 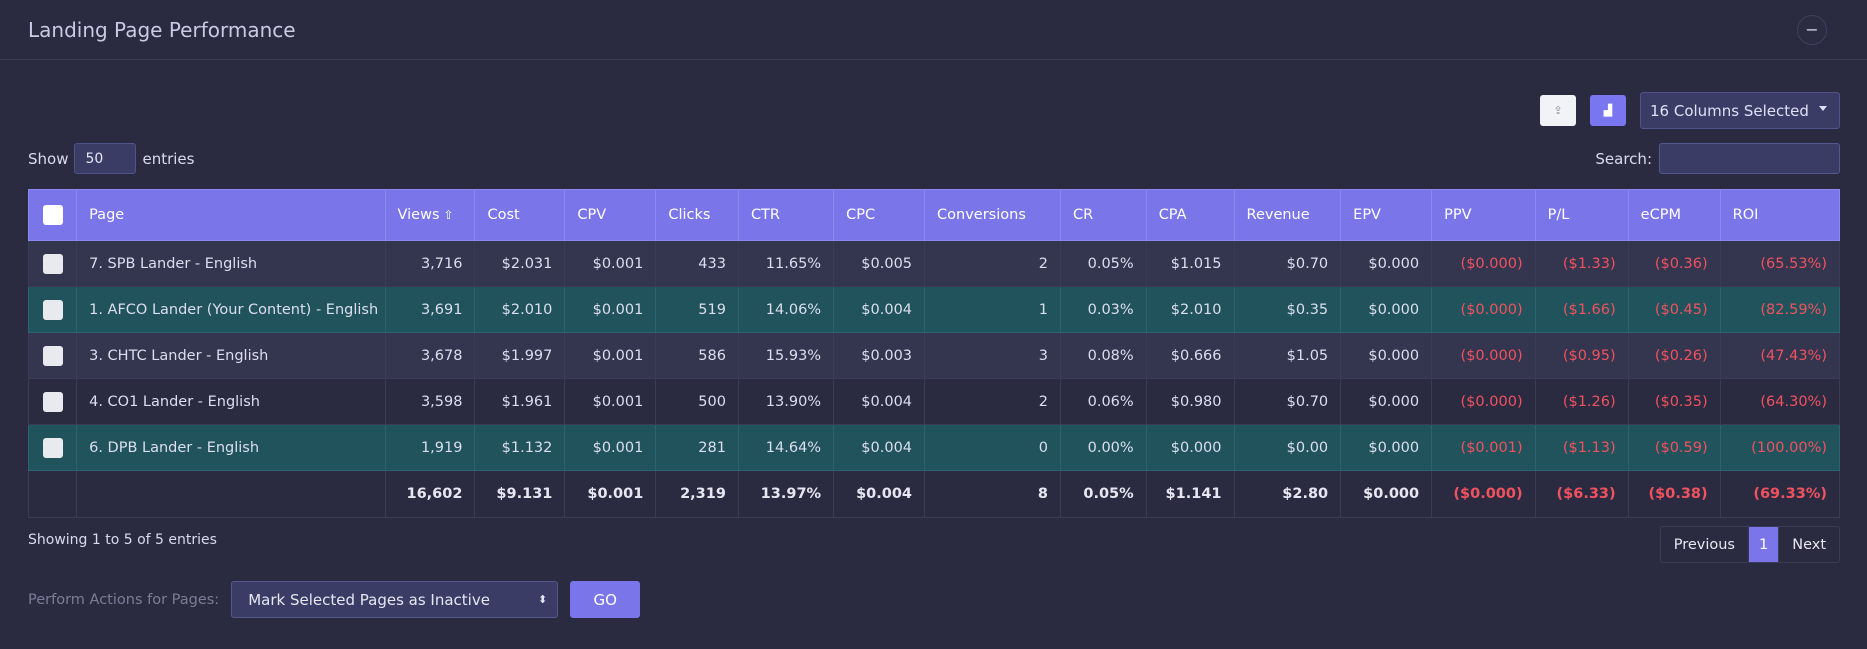 I want to click on cell-cpa: $0.980, so click(x=1190, y=401).